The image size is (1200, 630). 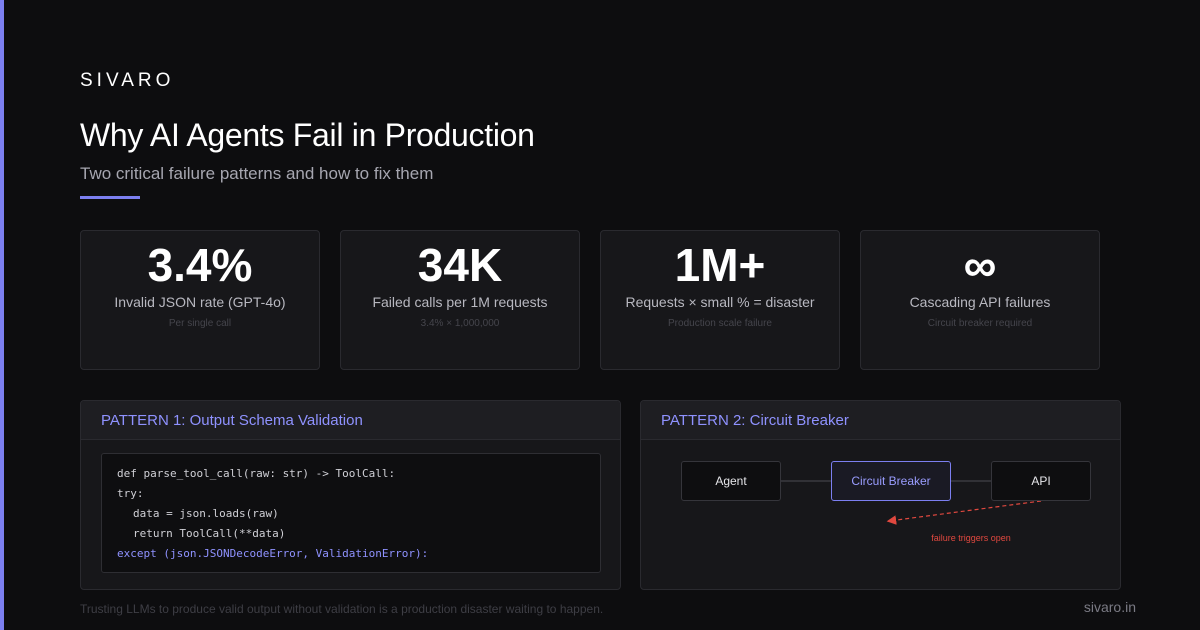 What do you see at coordinates (206, 513) in the screenshot?
I see `code-line: data = json.loads(raw)` at bounding box center [206, 513].